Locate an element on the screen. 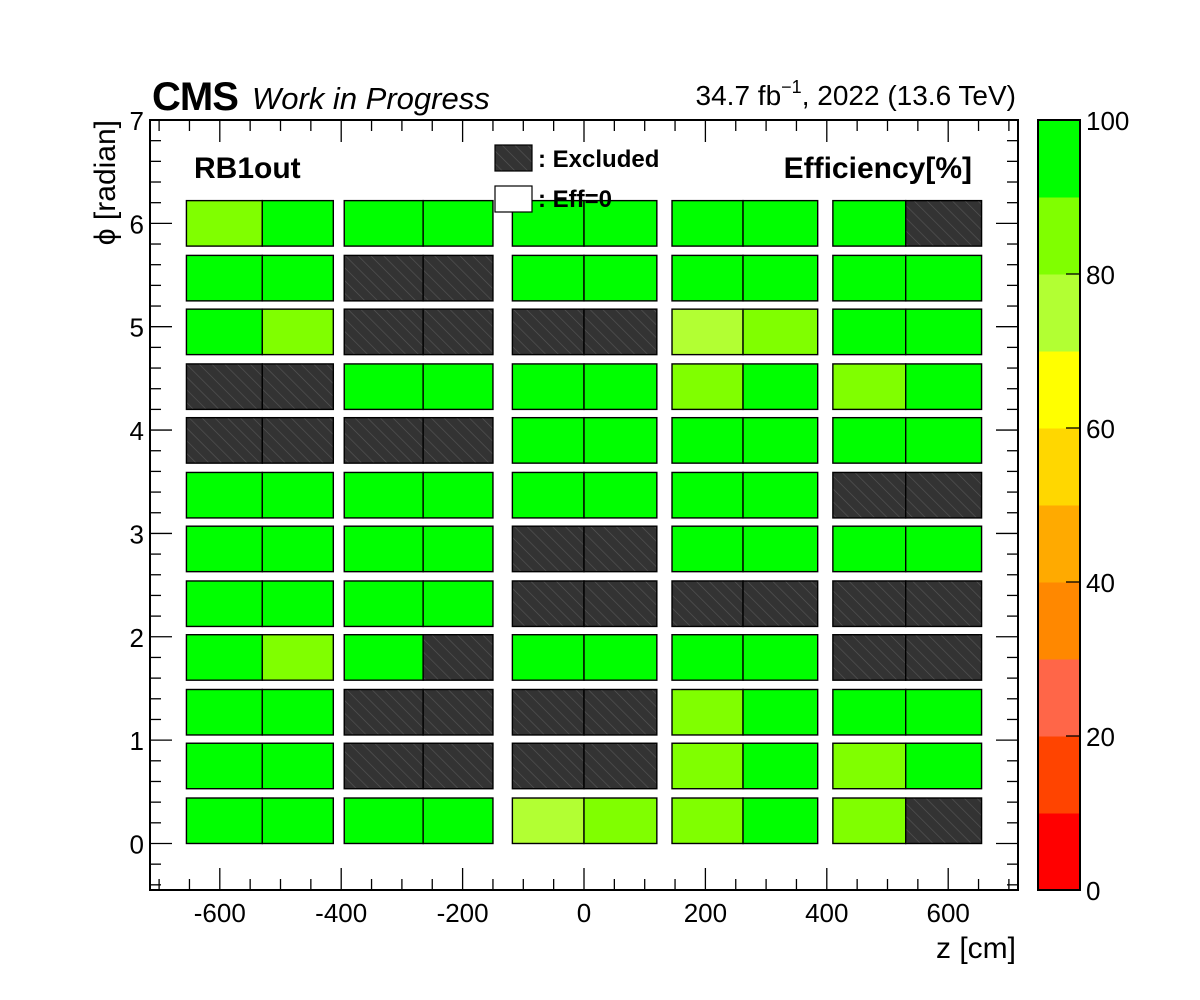 The image size is (1200, 1000). x-tick-label: 200 is located at coordinates (705, 913).